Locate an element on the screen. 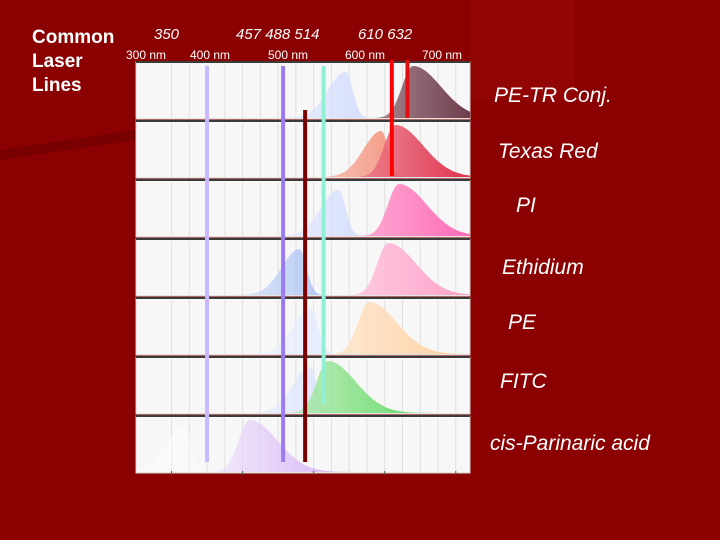 The width and height of the screenshot is (720, 540). axis-tick-600: 600 nm is located at coordinates (365, 55).